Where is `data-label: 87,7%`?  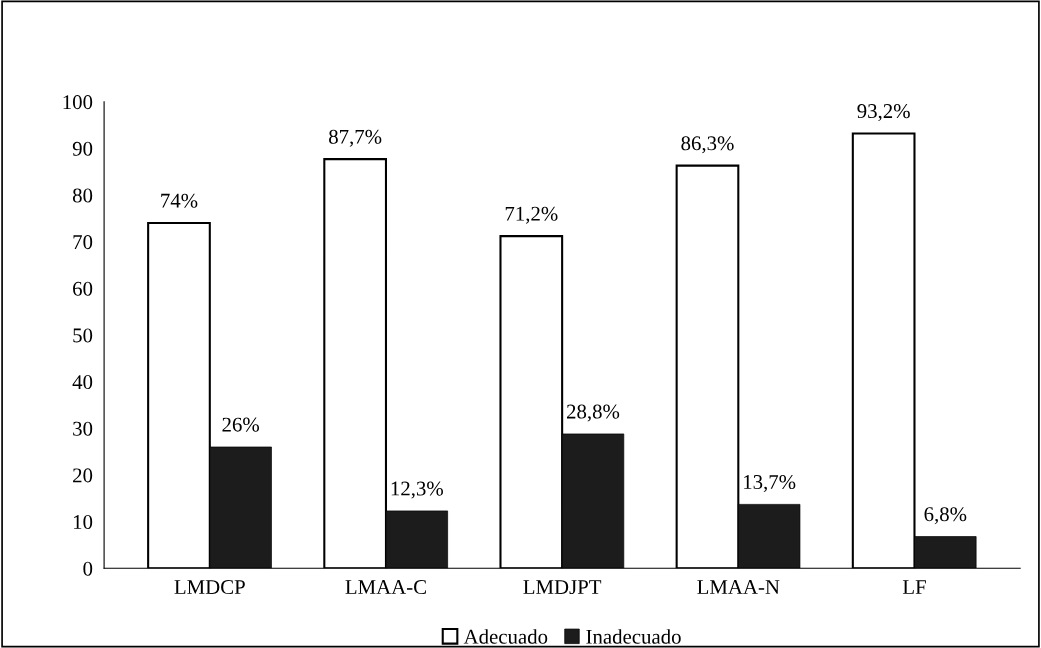 data-label: 87,7% is located at coordinates (355, 138).